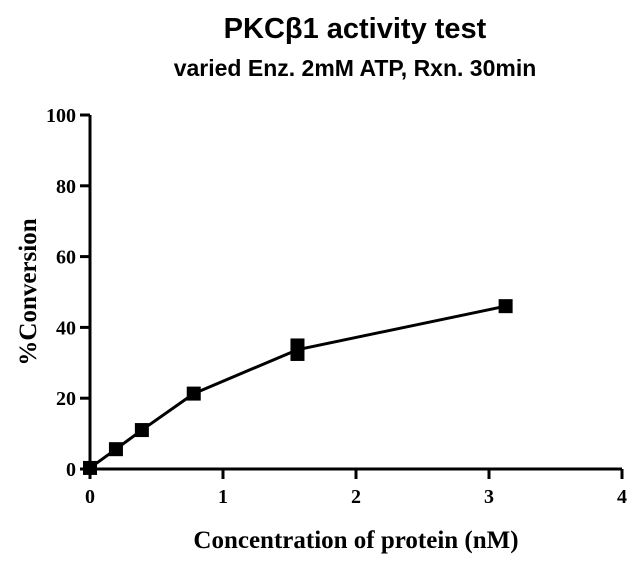 This screenshot has height=574, width=642. I want to click on y-tick-label: 20, so click(66, 399).